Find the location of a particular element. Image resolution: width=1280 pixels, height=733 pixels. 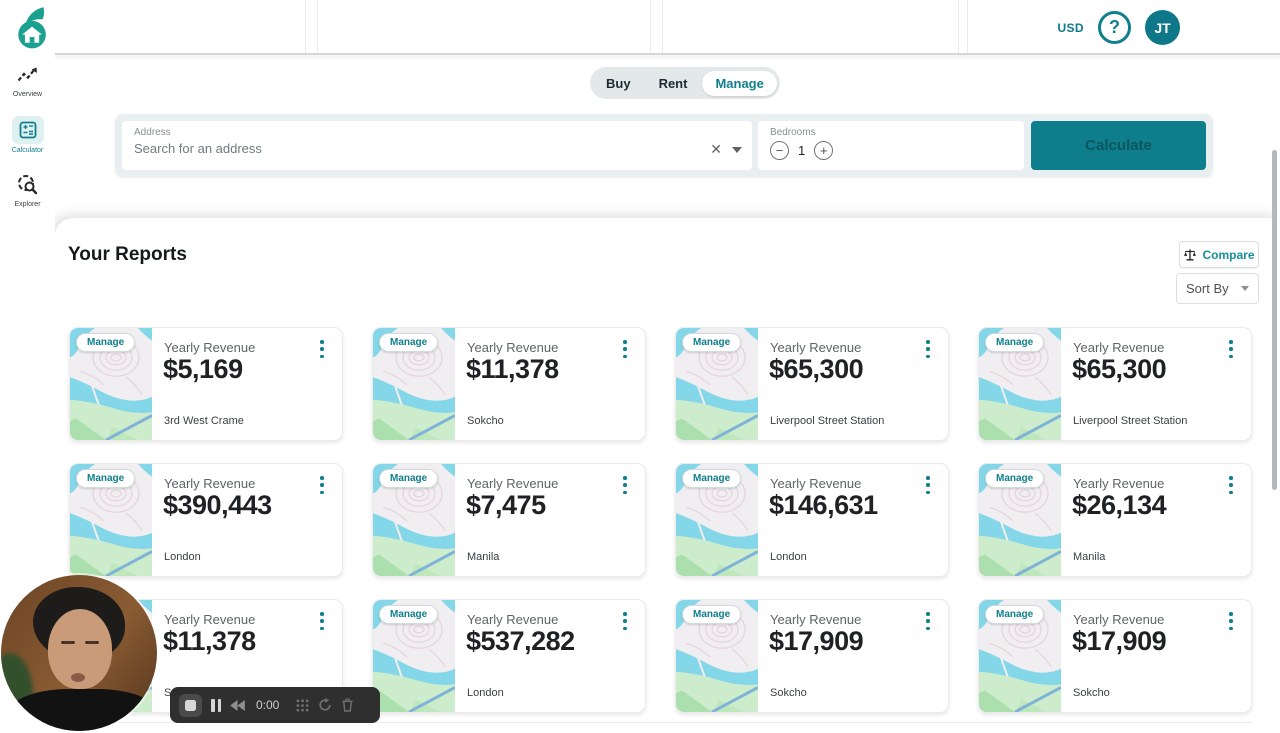

revenue-amount: $5,169 is located at coordinates (203, 369).